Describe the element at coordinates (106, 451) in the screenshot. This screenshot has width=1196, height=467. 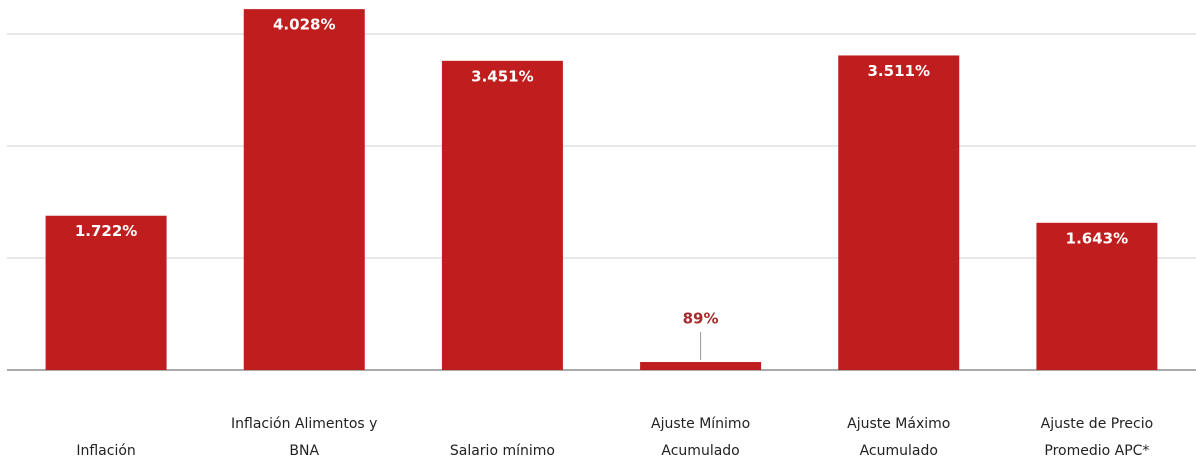
I see `x-tick-label: Inflación` at that location.